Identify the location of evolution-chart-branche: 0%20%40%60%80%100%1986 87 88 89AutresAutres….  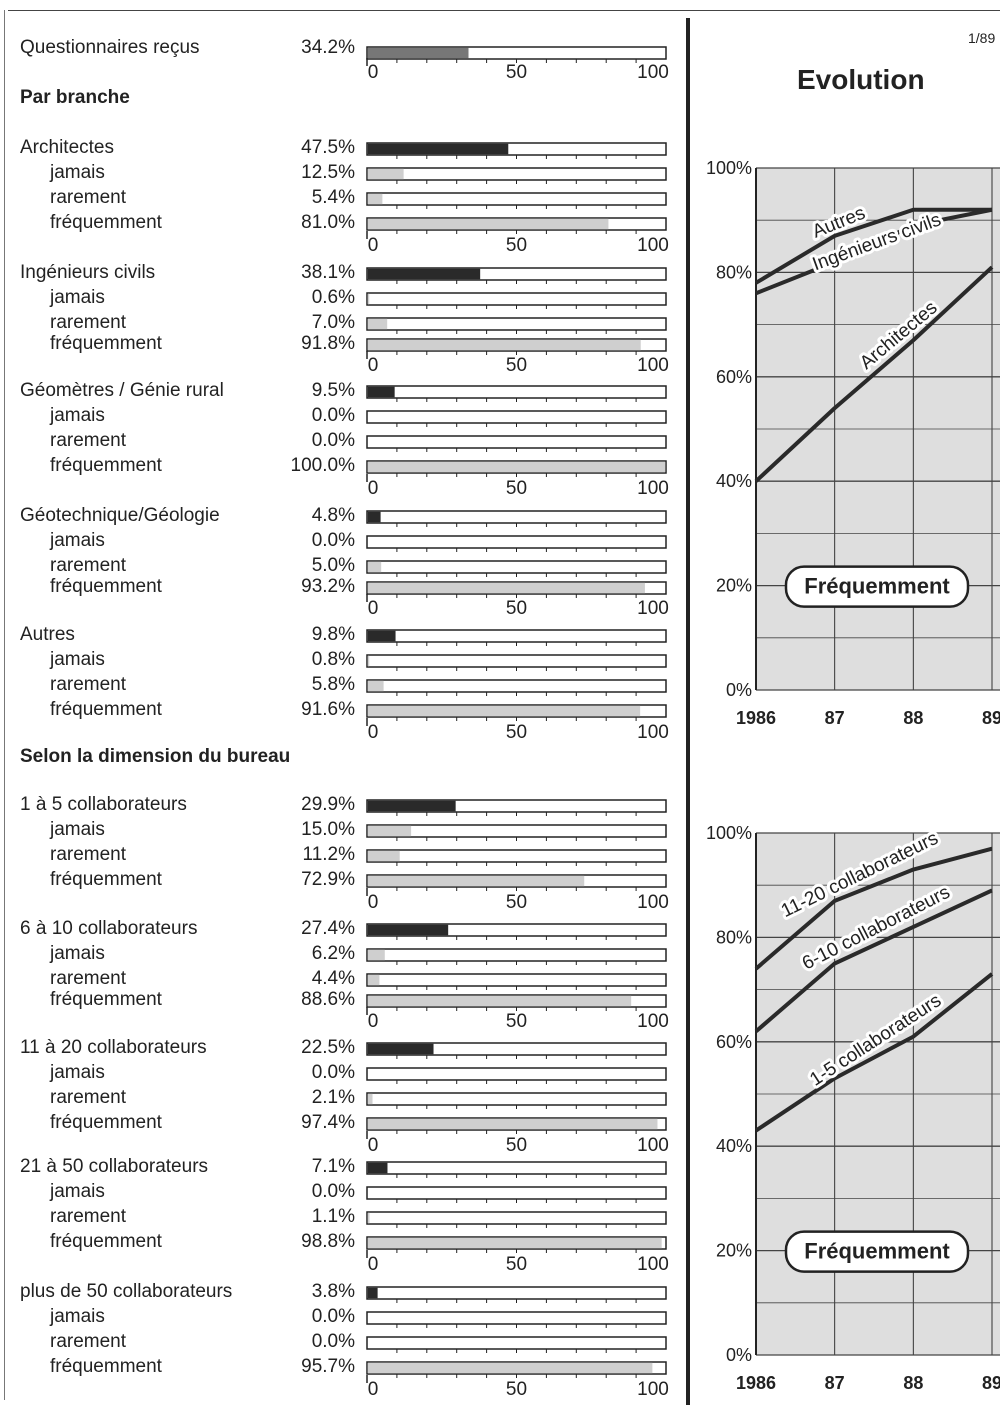
(853, 443).